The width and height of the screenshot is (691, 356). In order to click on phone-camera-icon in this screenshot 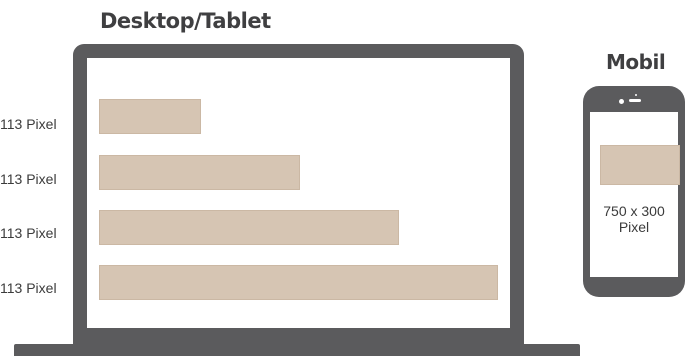, I will do `click(621, 101)`.